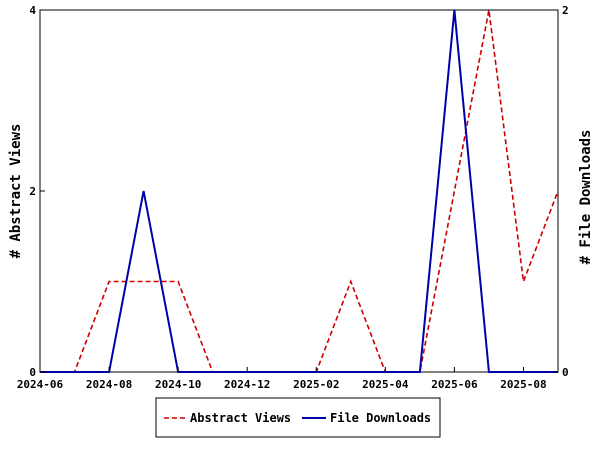  What do you see at coordinates (586, 197) in the screenshot?
I see `y-axis-title-right: # File Downloads` at bounding box center [586, 197].